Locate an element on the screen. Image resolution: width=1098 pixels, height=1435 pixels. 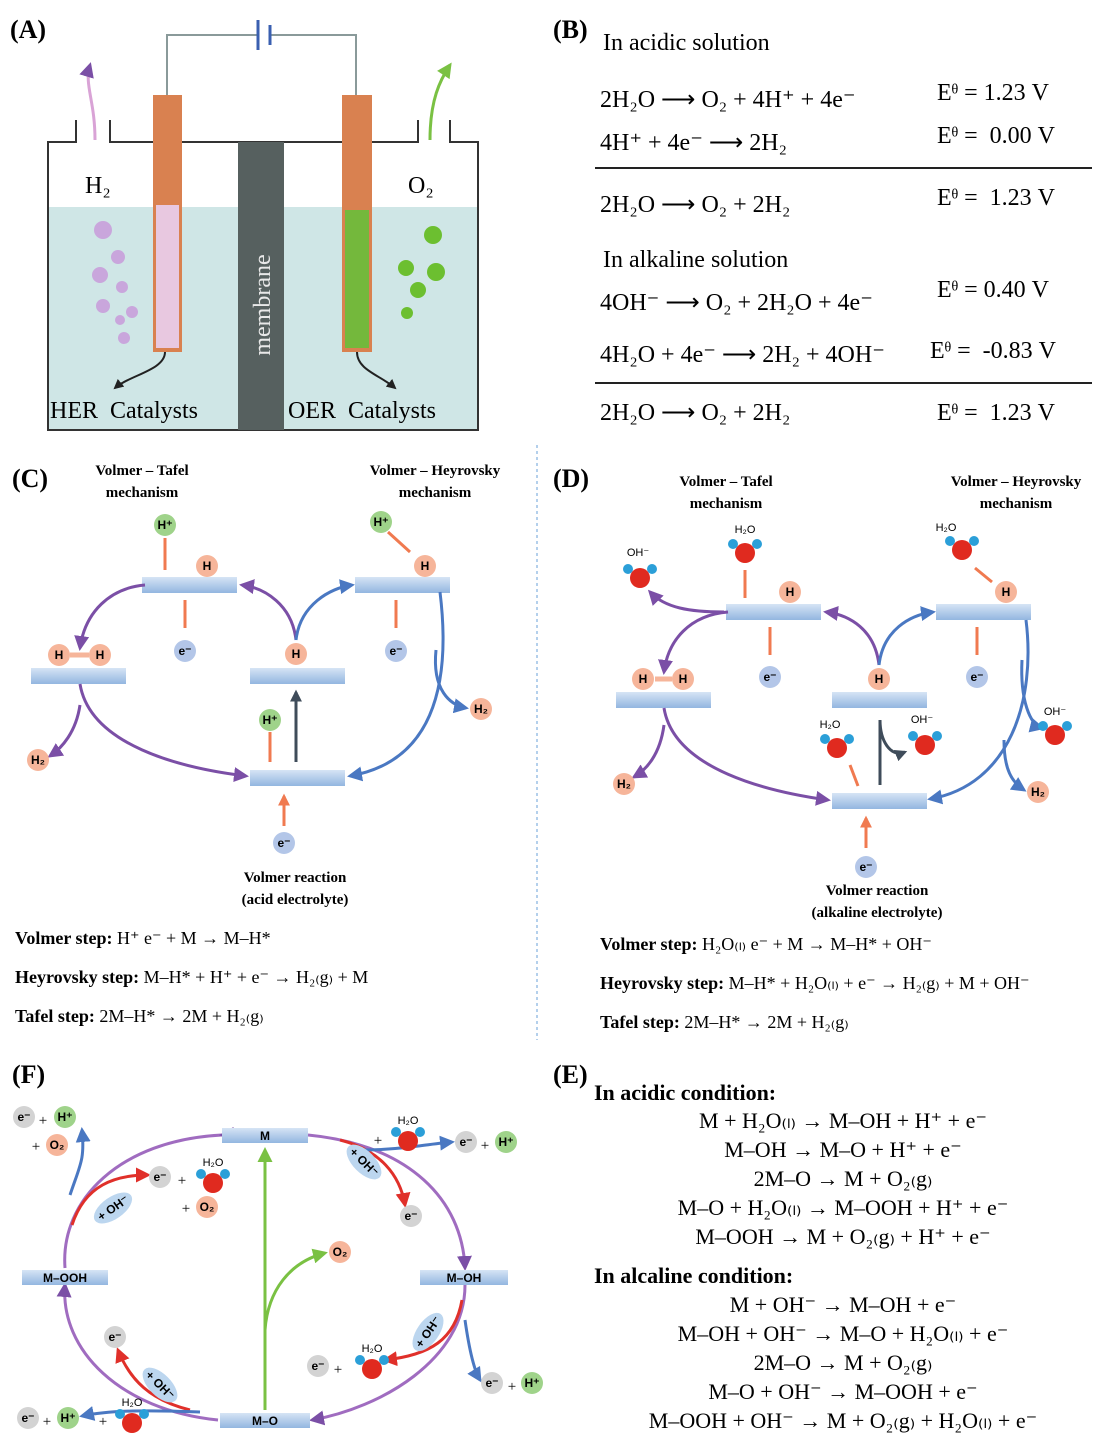
step-label: Volmer step: is located at coordinates (649, 944).